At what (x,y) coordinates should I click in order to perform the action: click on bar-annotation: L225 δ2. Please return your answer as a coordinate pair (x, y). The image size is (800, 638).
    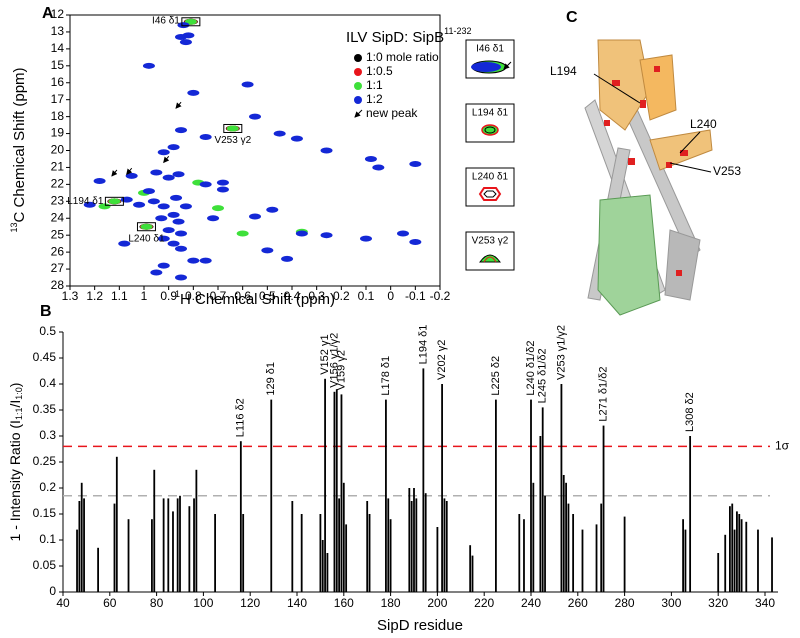
    Looking at the image, I should click on (496, 376).